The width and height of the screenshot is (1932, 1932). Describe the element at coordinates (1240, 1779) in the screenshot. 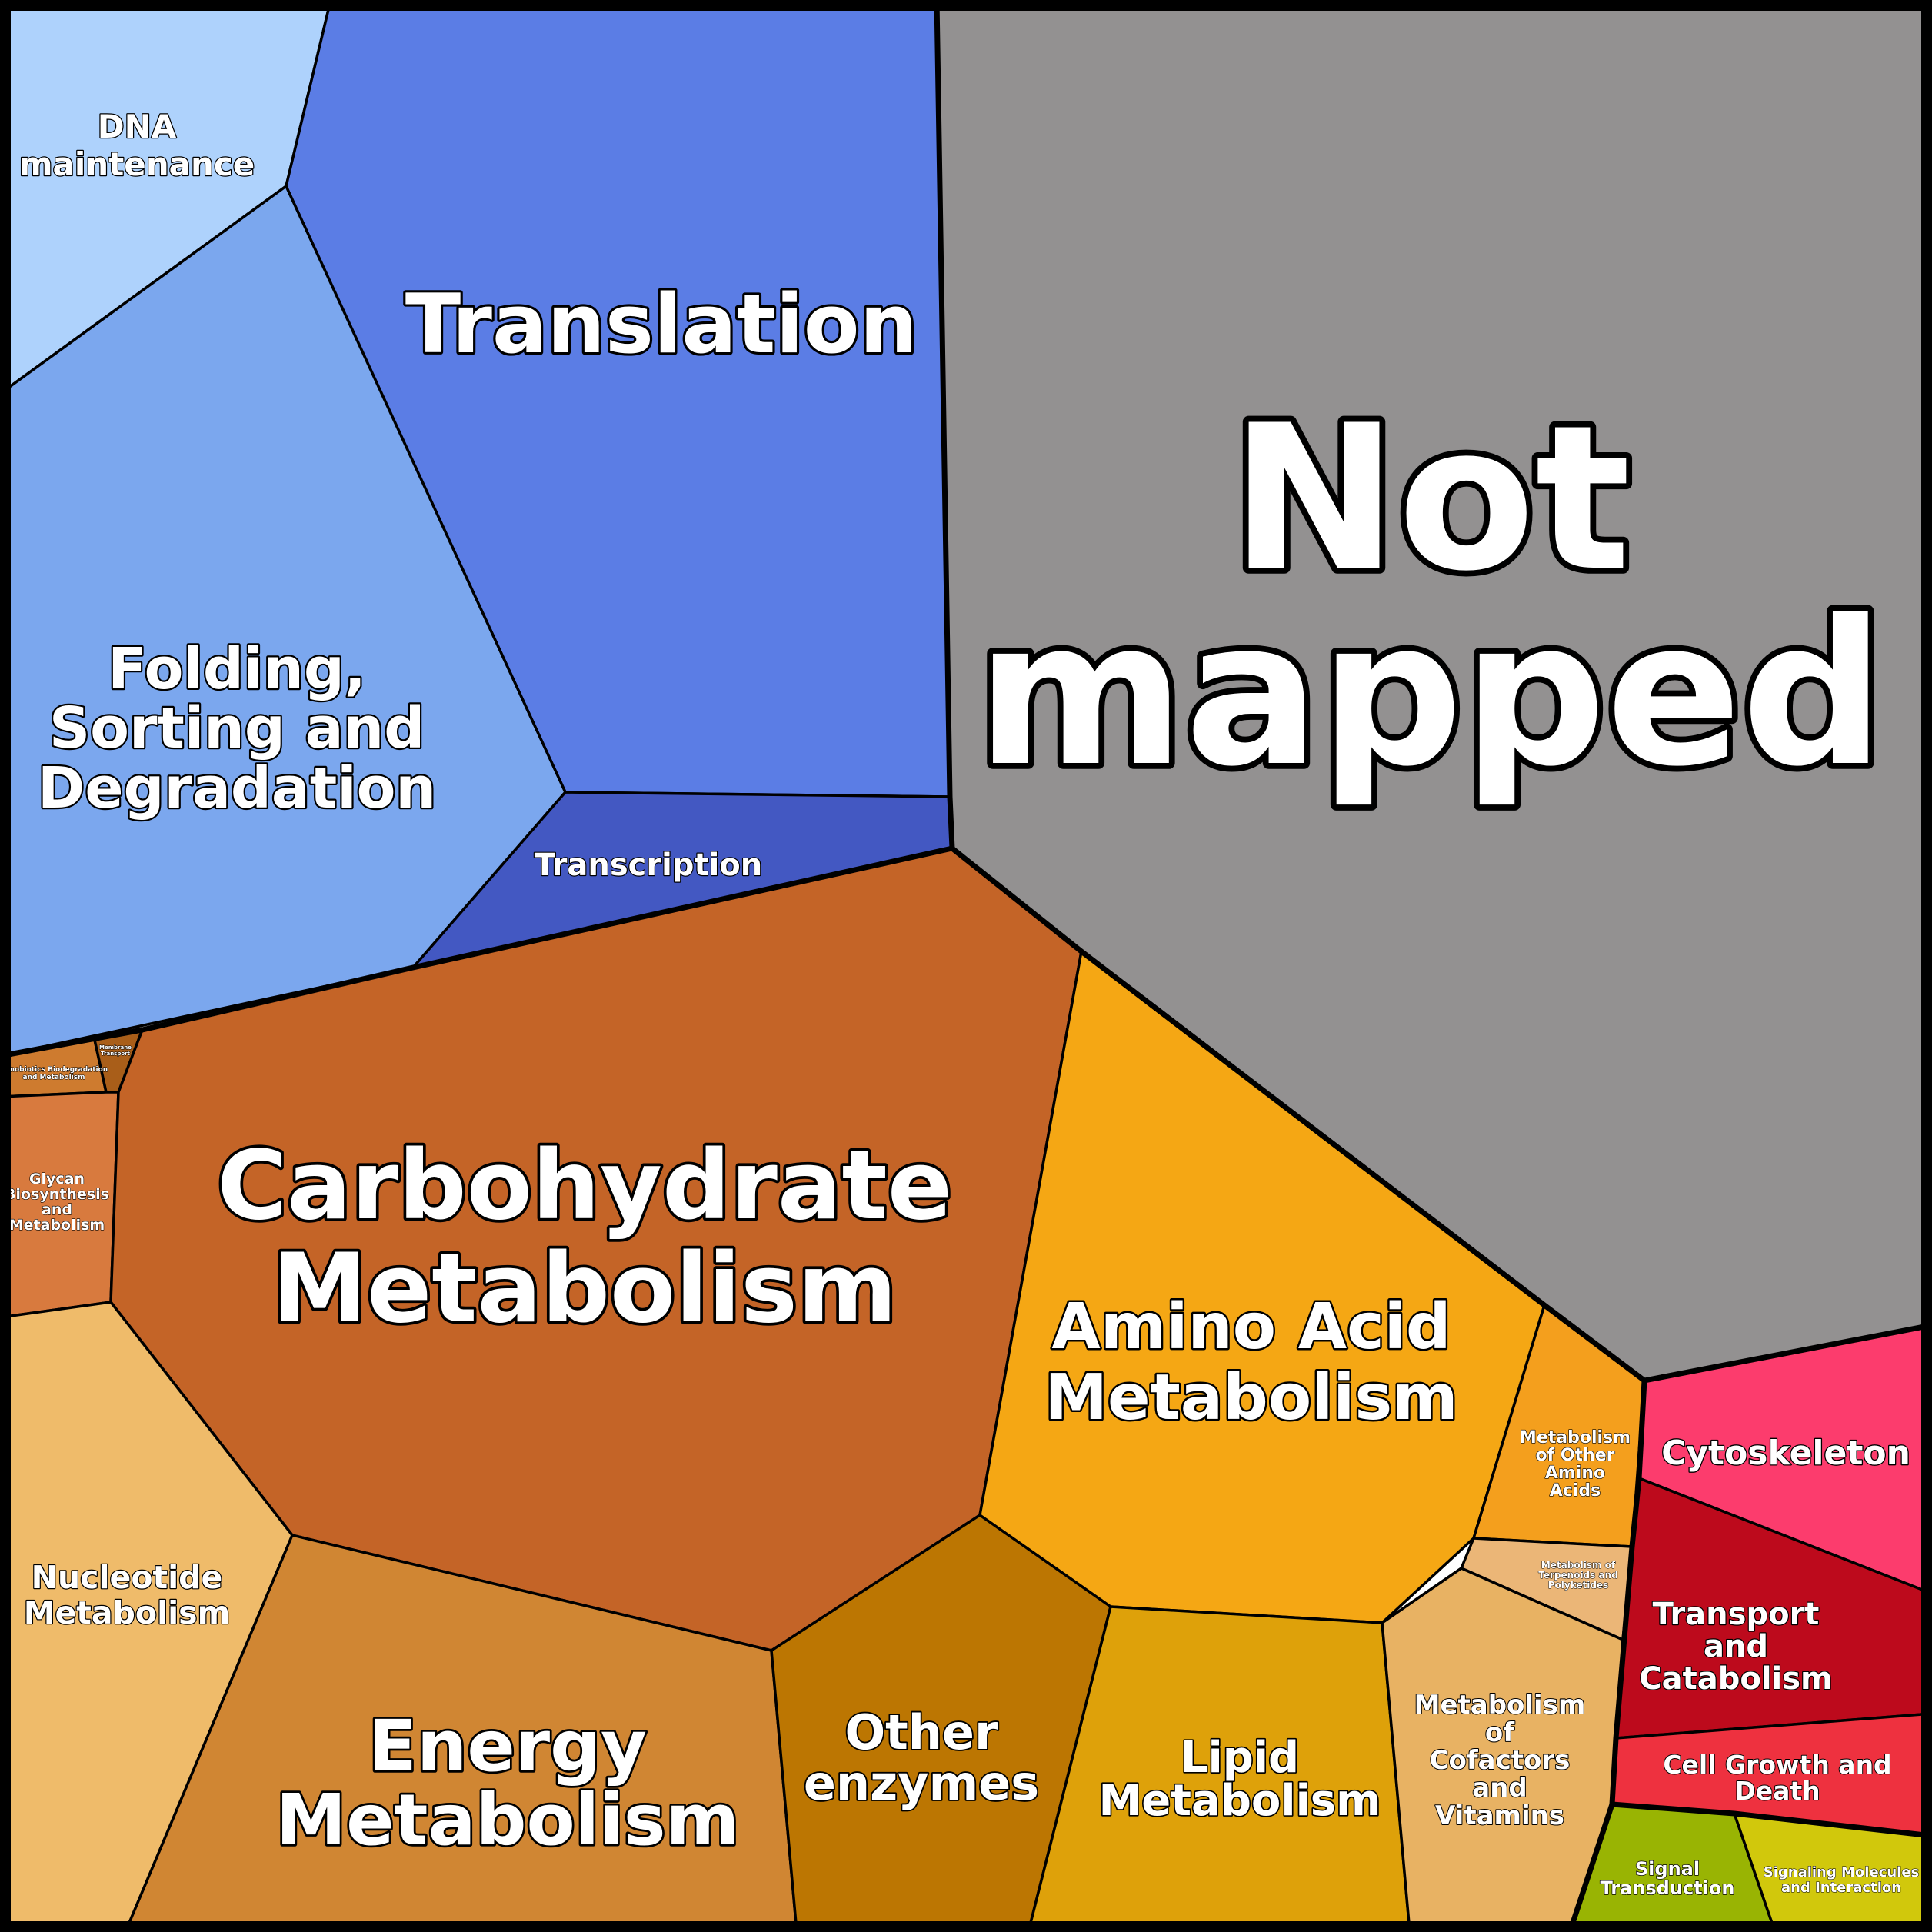

I see `label-lipid: Lipid MetabolismLipid Metabolism` at that location.